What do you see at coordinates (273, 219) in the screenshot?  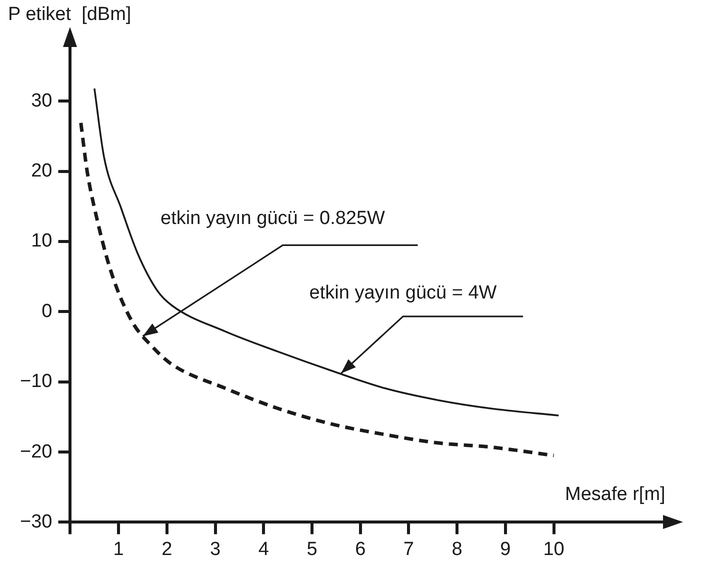 I see `annotation: etkin yayın gücü = 0.825W` at bounding box center [273, 219].